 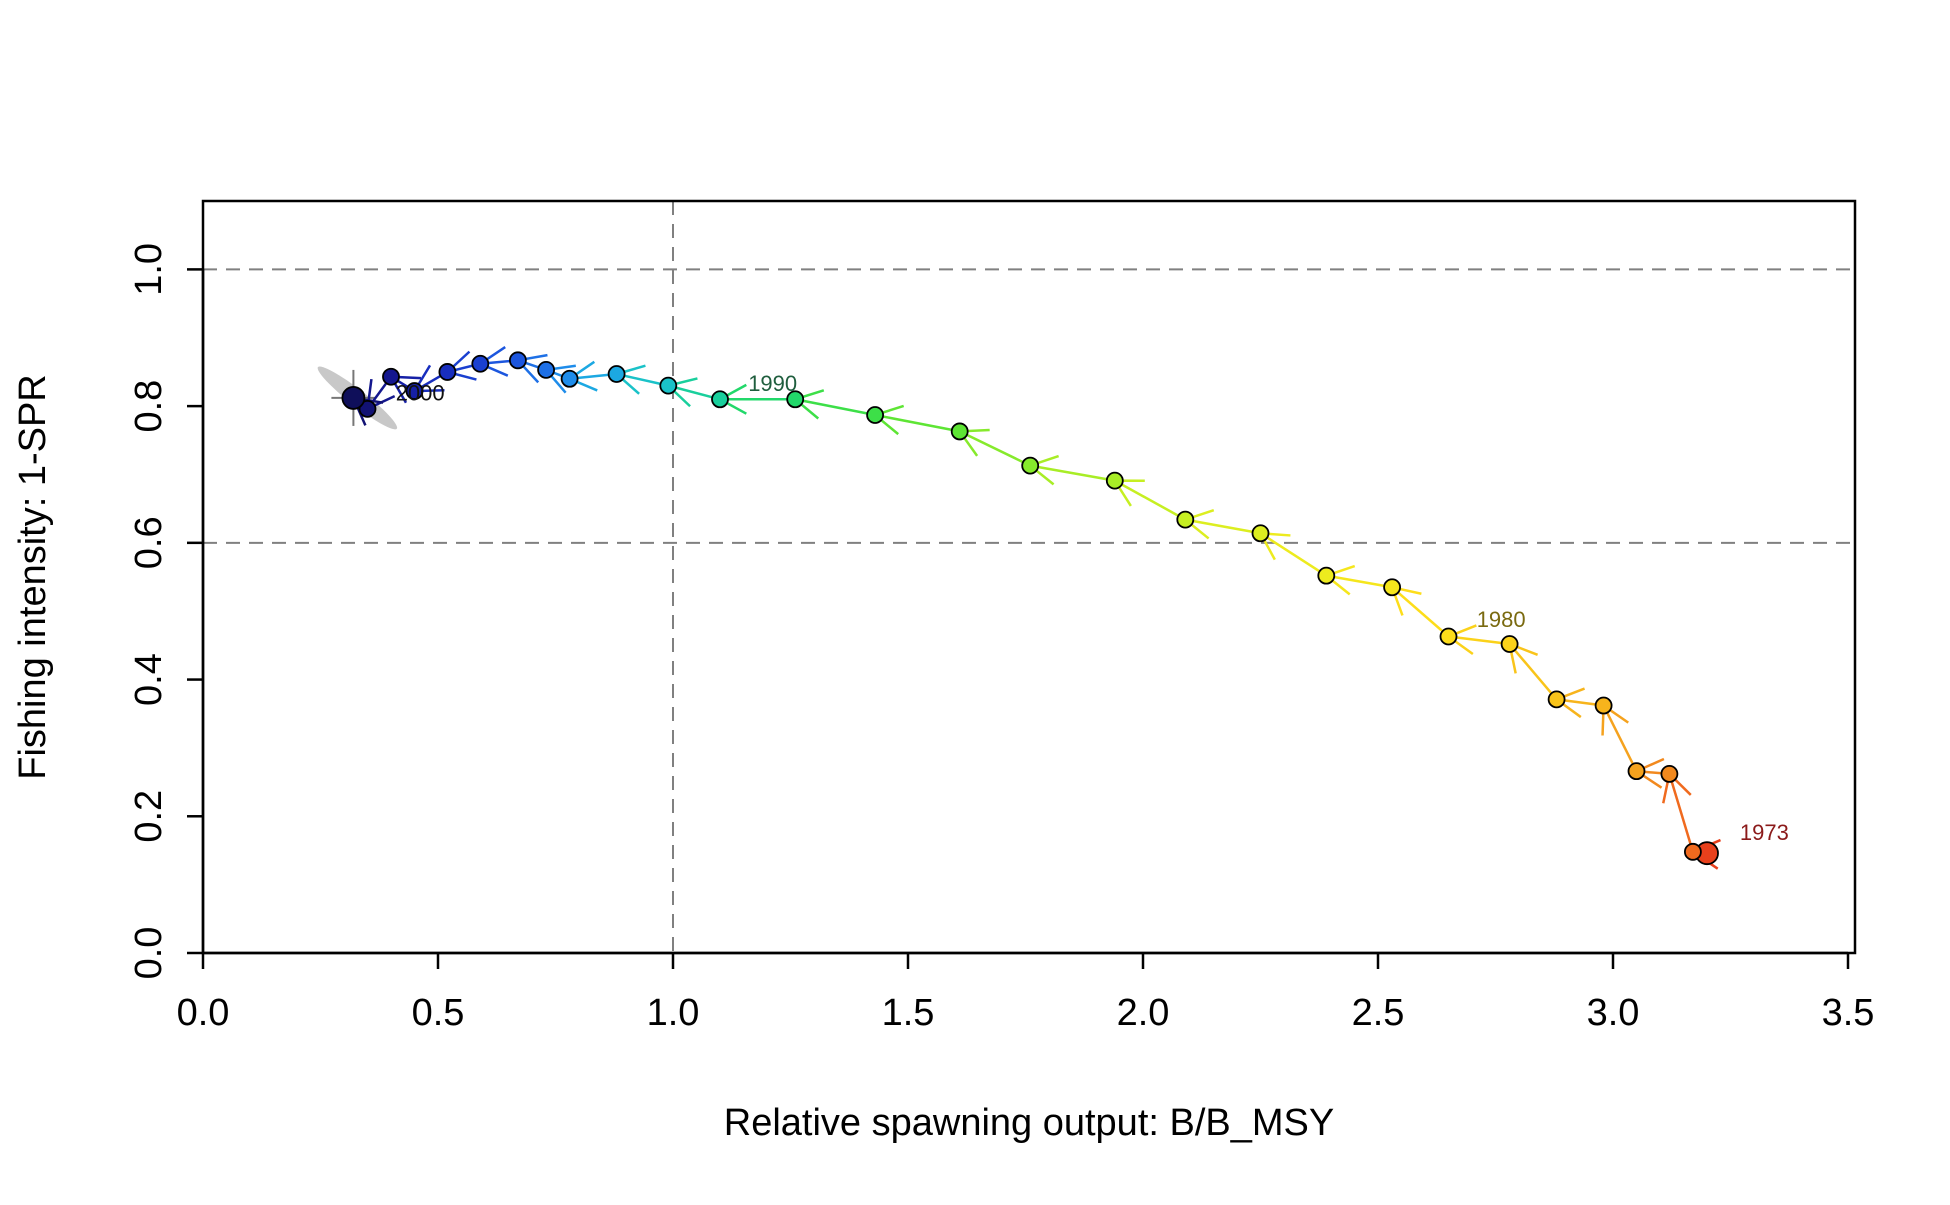 I want to click on x-axis: 0.0 0.5 1.0 1.5 2.0 2.5 3.0 3.5, so click(x=1026, y=992).